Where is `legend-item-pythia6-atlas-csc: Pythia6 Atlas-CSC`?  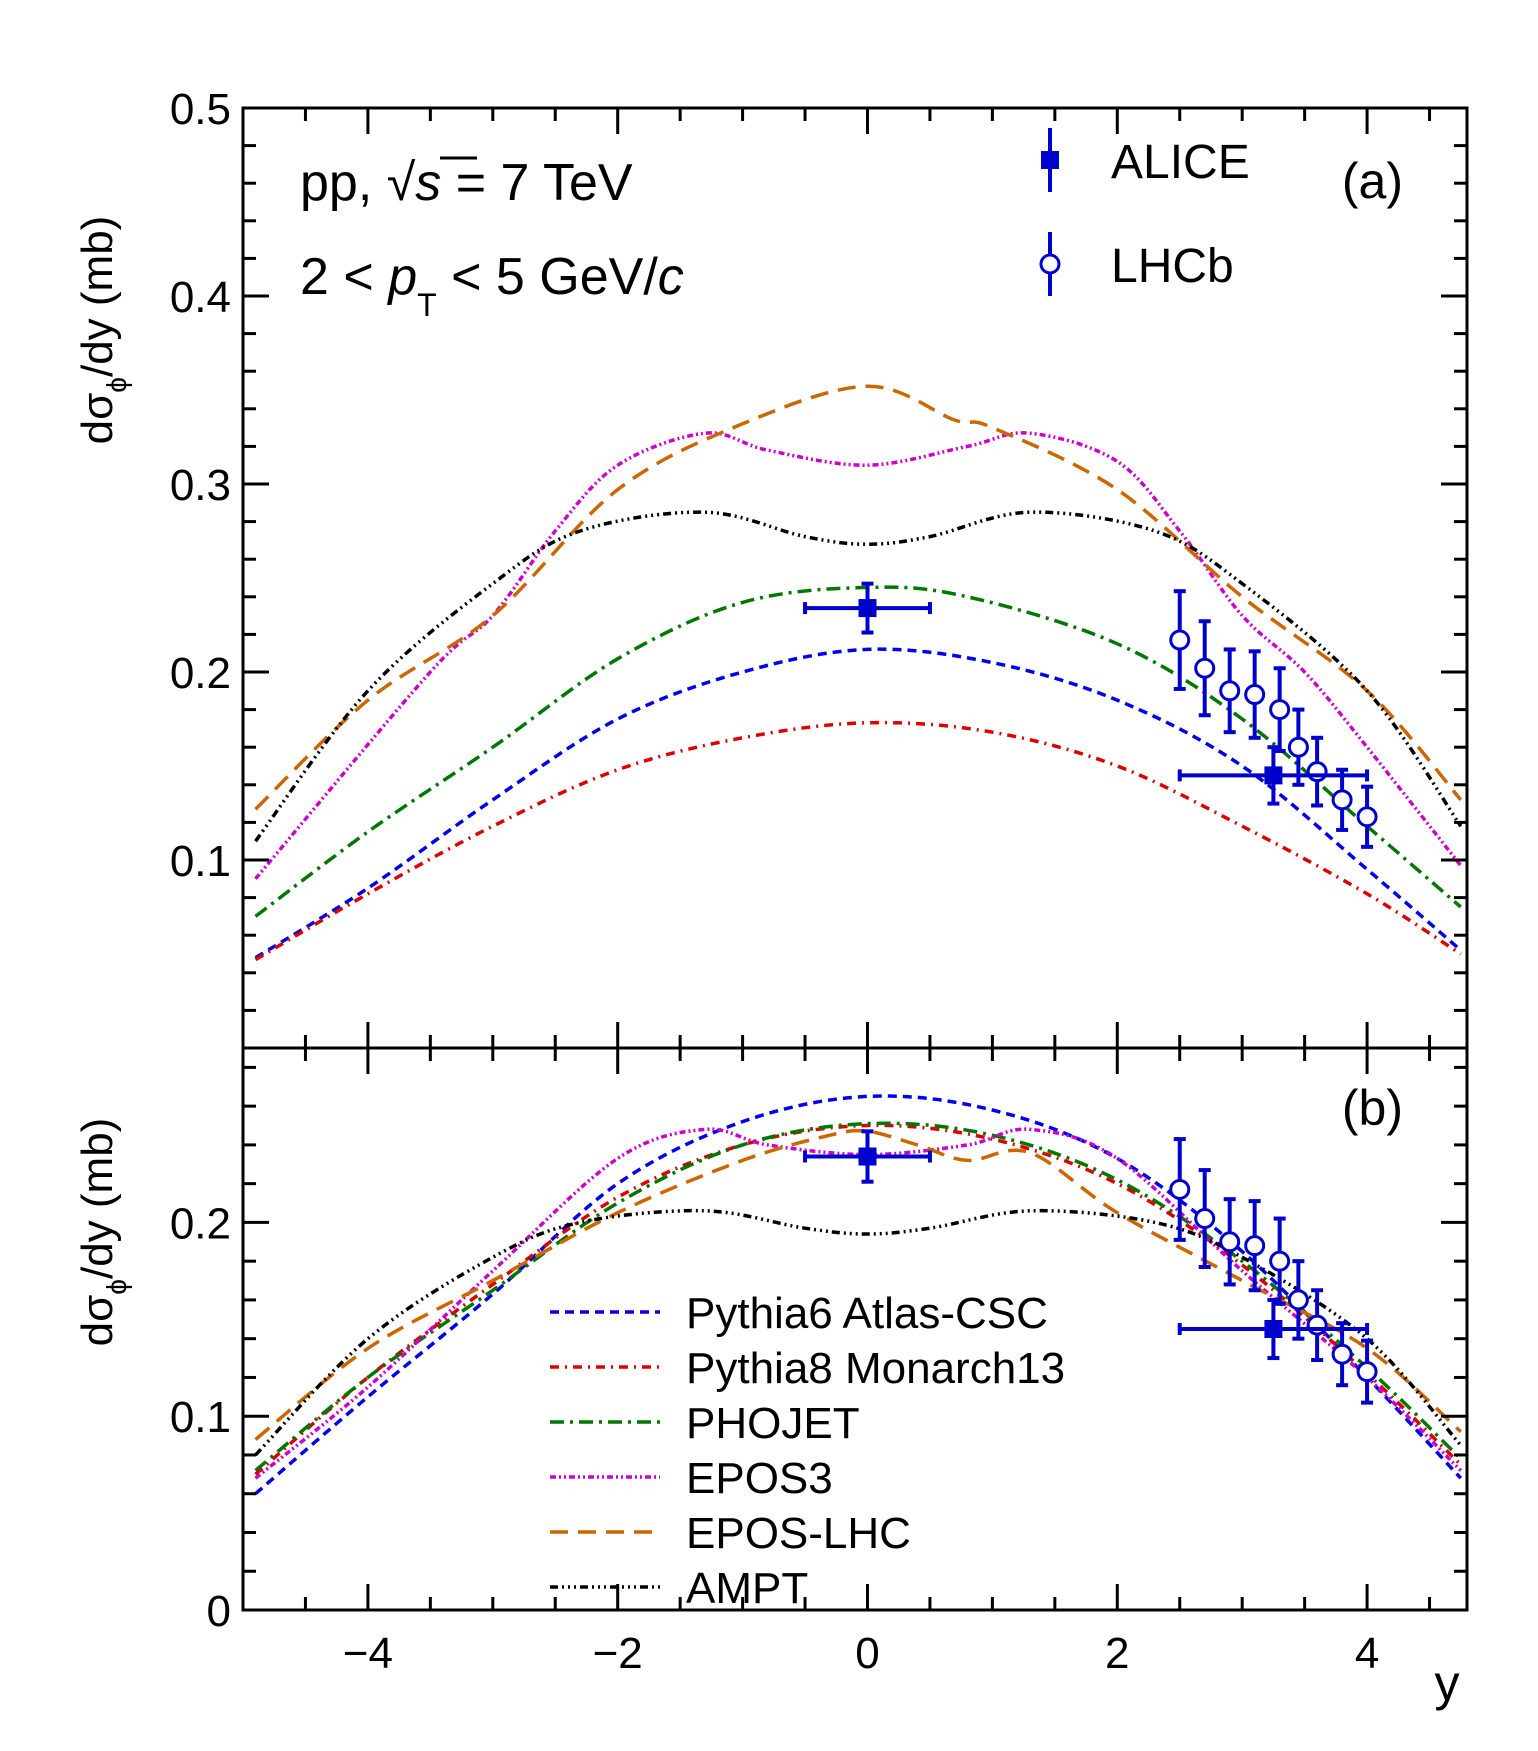
legend-item-pythia6-atlas-csc: Pythia6 Atlas-CSC is located at coordinates (799, 1313).